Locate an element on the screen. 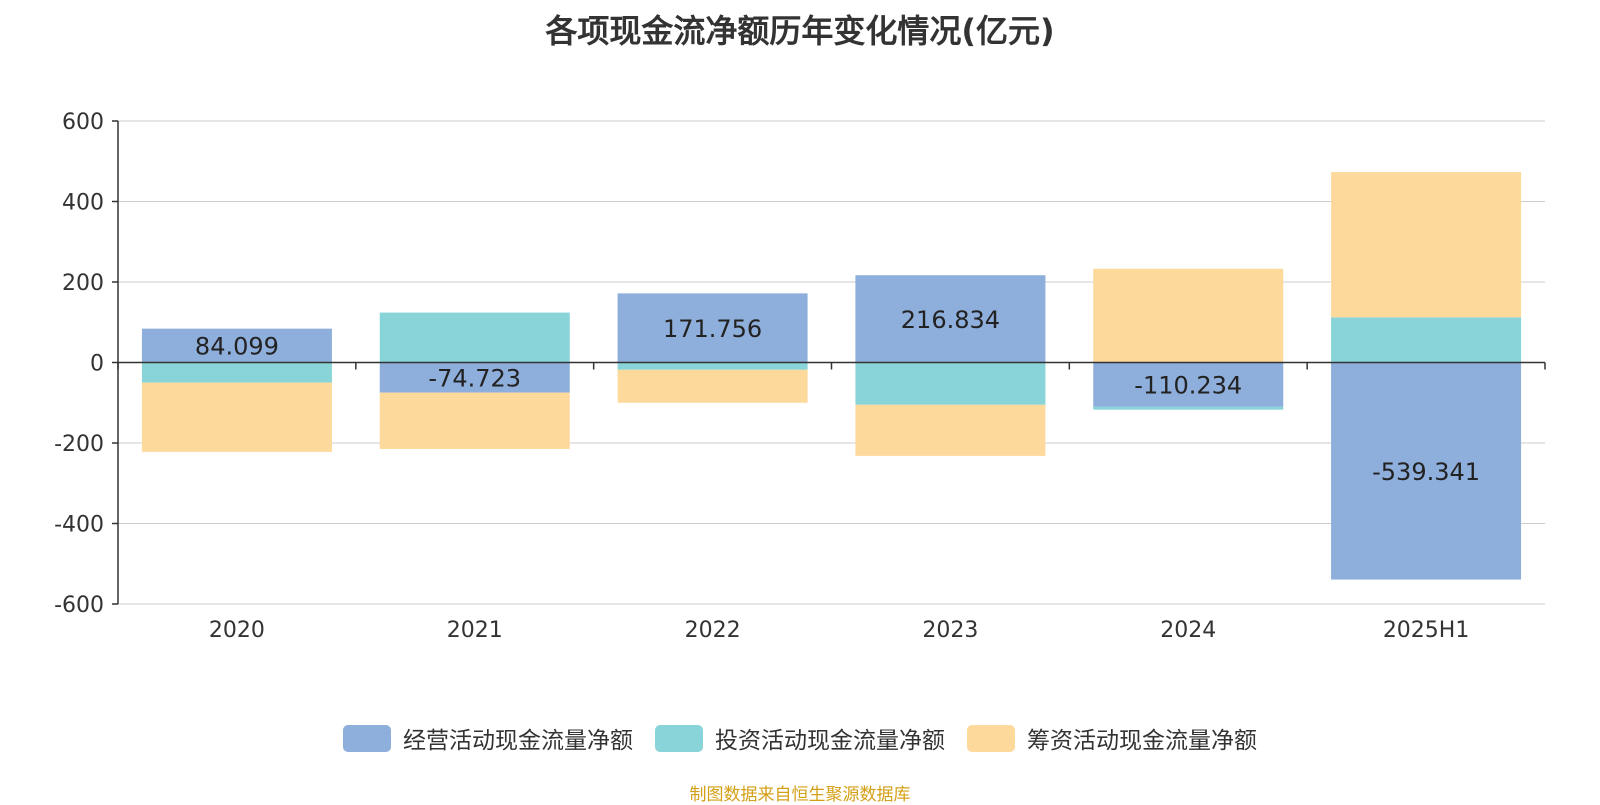 Image resolution: width=1600 pixels, height=805 pixels. data-label: 216.834 is located at coordinates (950, 320).